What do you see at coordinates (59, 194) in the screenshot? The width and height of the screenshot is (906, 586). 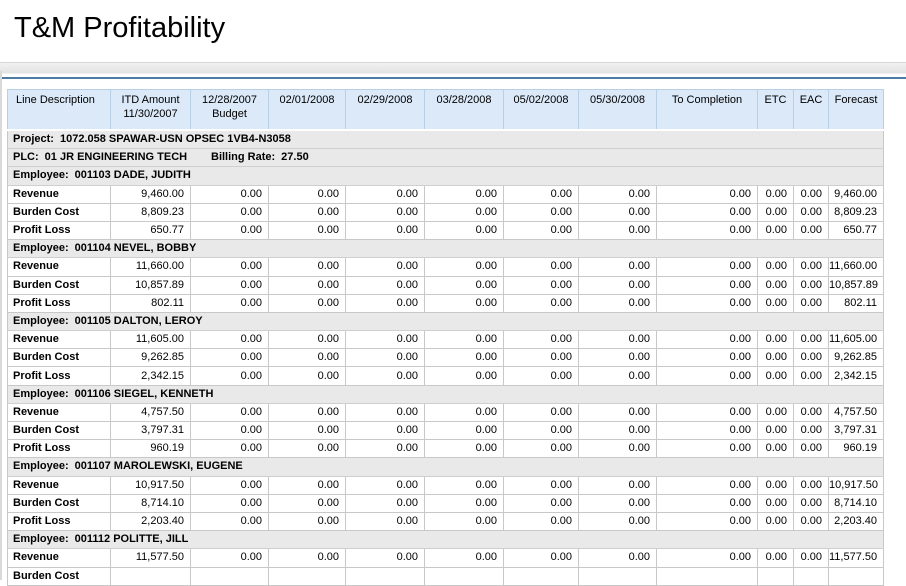 I see `line-description-cell: Revenue` at bounding box center [59, 194].